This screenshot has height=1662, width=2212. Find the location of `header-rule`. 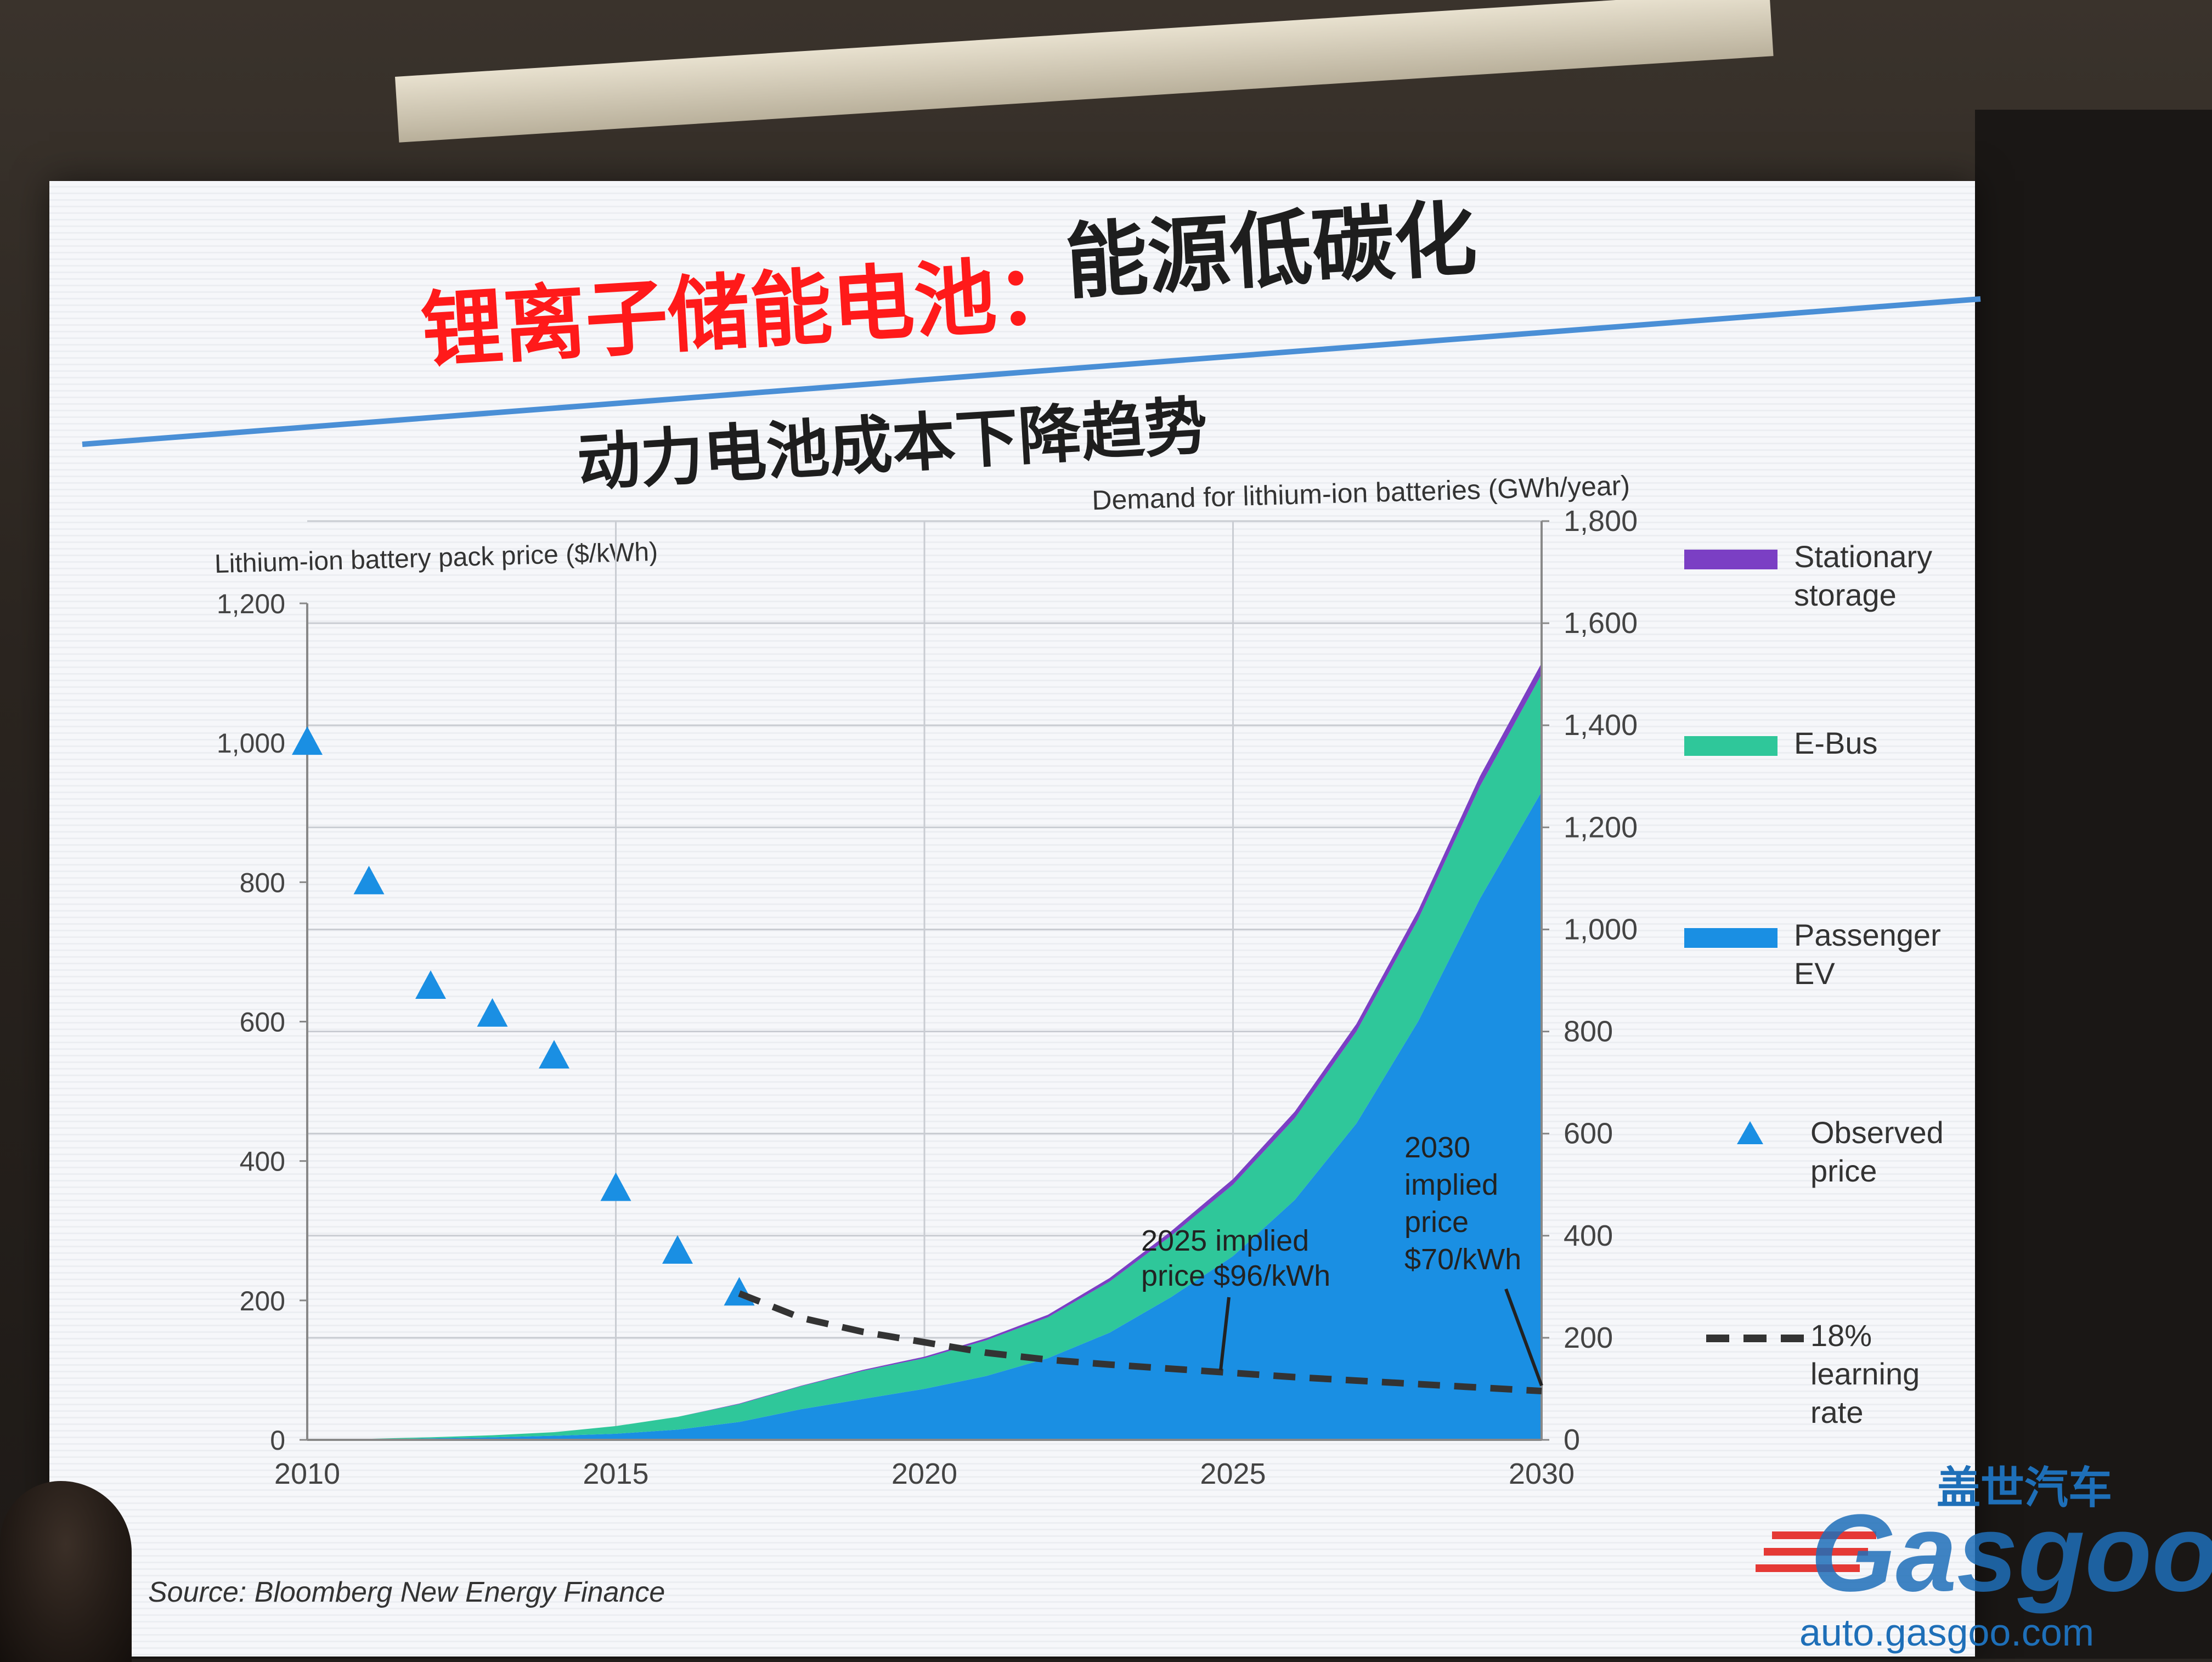

header-rule is located at coordinates (1031, 371).